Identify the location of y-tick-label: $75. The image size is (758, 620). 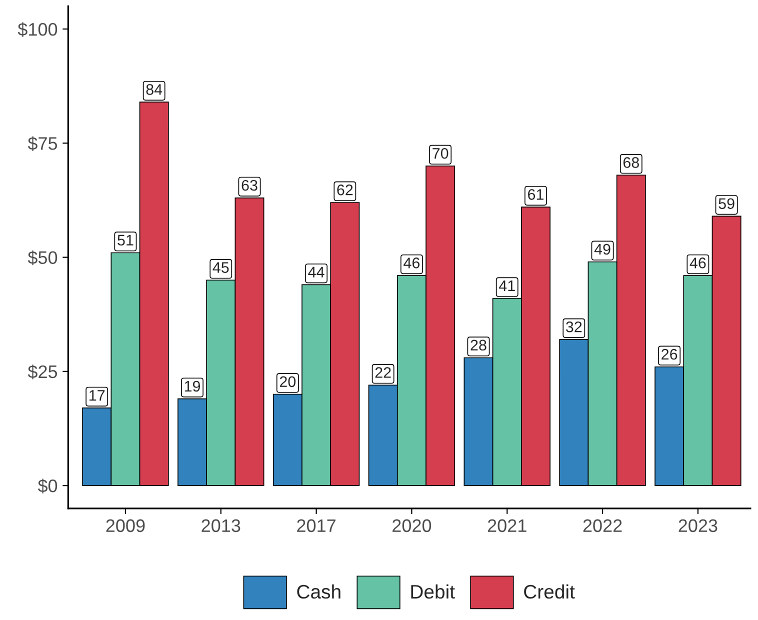
(43, 143).